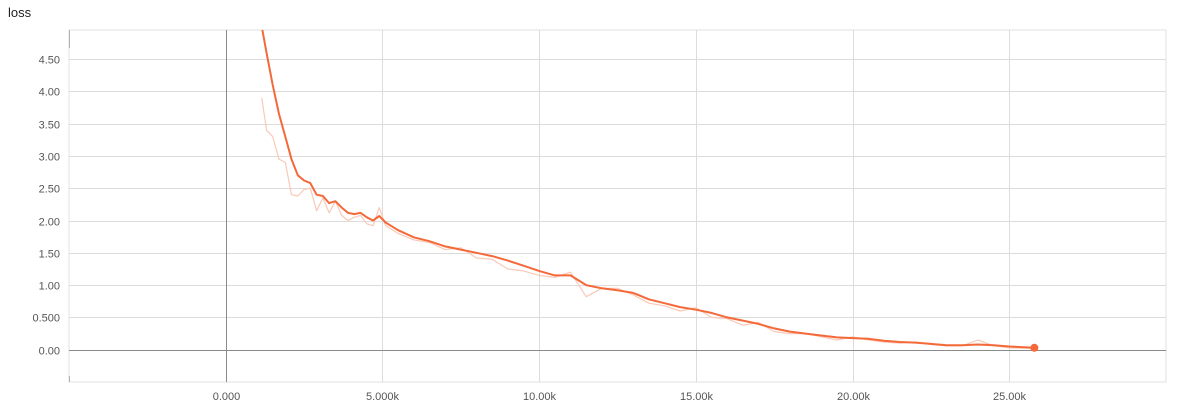  What do you see at coordinates (49, 352) in the screenshot?
I see `y-tick-label: 0.00` at bounding box center [49, 352].